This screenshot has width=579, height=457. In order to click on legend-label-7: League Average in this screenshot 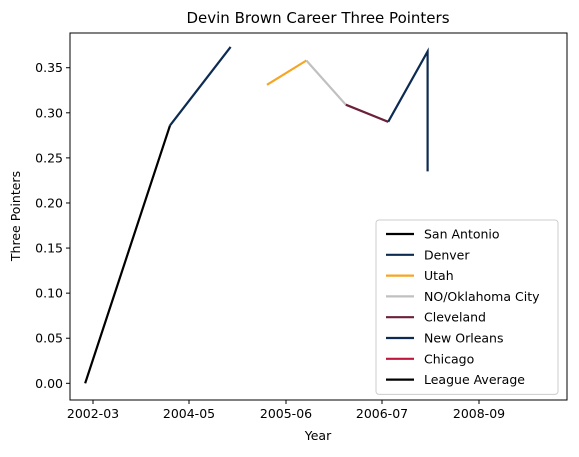, I will do `click(474, 379)`.